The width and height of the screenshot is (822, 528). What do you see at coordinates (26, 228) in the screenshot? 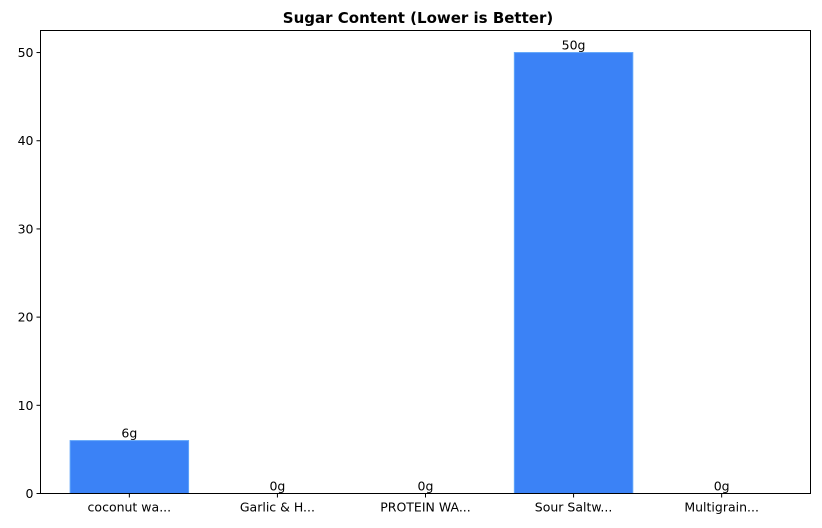
I see `y-tick-label: 30` at bounding box center [26, 228].